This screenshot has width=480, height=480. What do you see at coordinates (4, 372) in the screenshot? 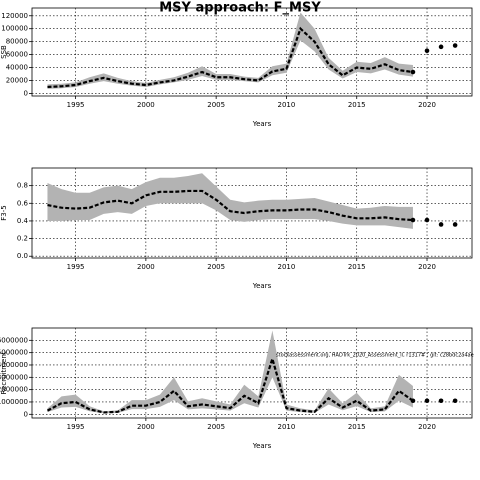
I see `y-axis-label: Recruitment` at bounding box center [4, 372].